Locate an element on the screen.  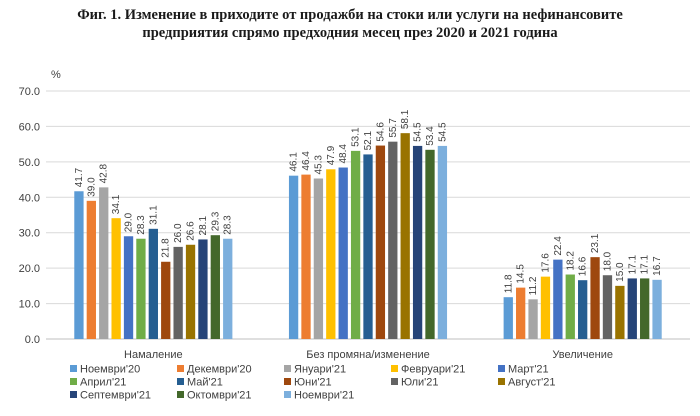
category-label: Без промяна/изменение is located at coordinates (368, 355).